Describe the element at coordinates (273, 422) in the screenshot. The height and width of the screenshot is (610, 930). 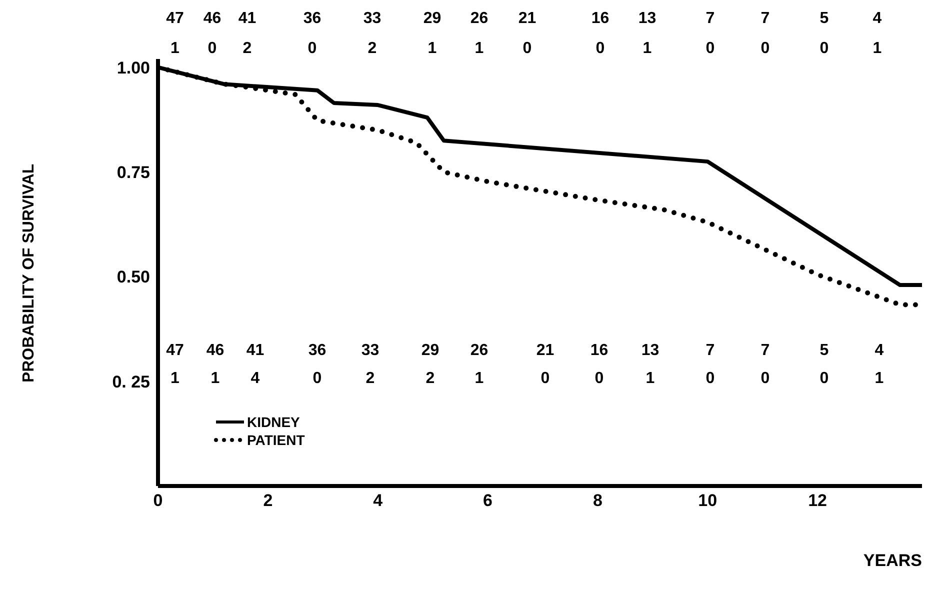
I see `legend-label: KIDNEY` at that location.